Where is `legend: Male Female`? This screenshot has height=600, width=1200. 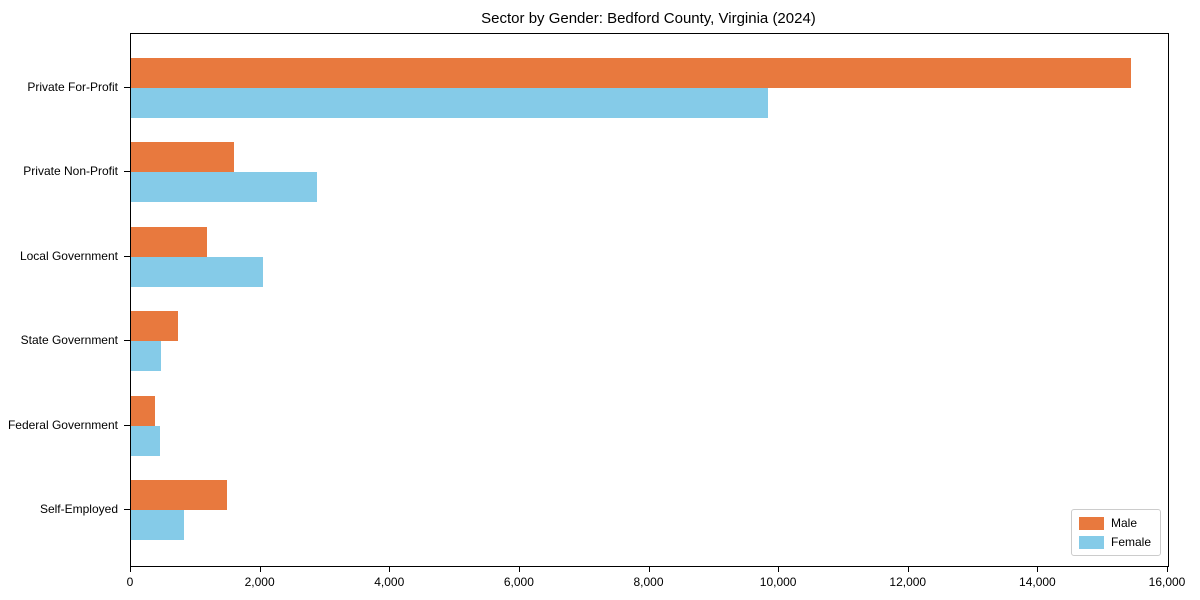 legend: Male Female is located at coordinates (1115, 532).